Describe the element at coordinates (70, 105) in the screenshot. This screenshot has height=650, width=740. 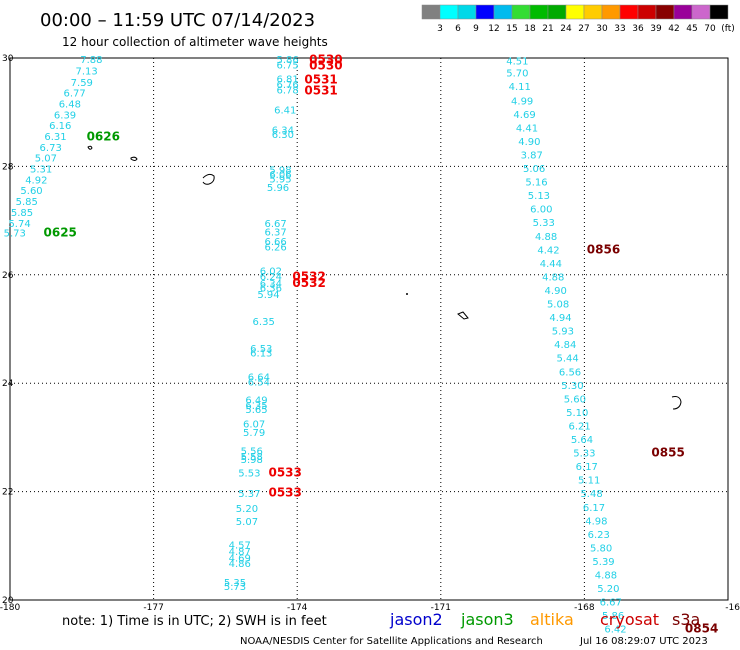
I see `wave-height-label: 6.48` at that location.